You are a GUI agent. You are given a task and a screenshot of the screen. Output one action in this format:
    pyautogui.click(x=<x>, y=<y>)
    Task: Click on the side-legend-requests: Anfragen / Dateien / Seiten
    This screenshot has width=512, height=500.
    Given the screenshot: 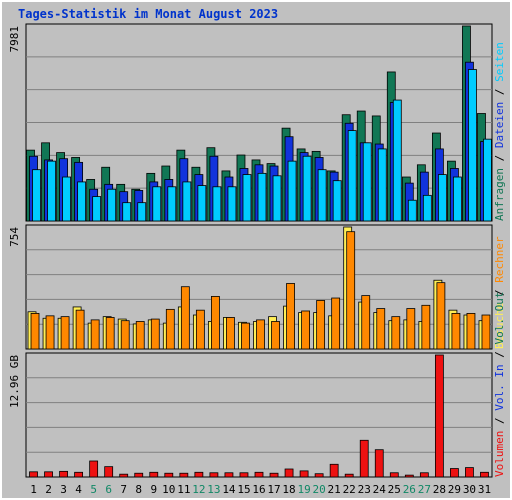 What is the action you would take?
    pyautogui.click(x=499, y=131)
    